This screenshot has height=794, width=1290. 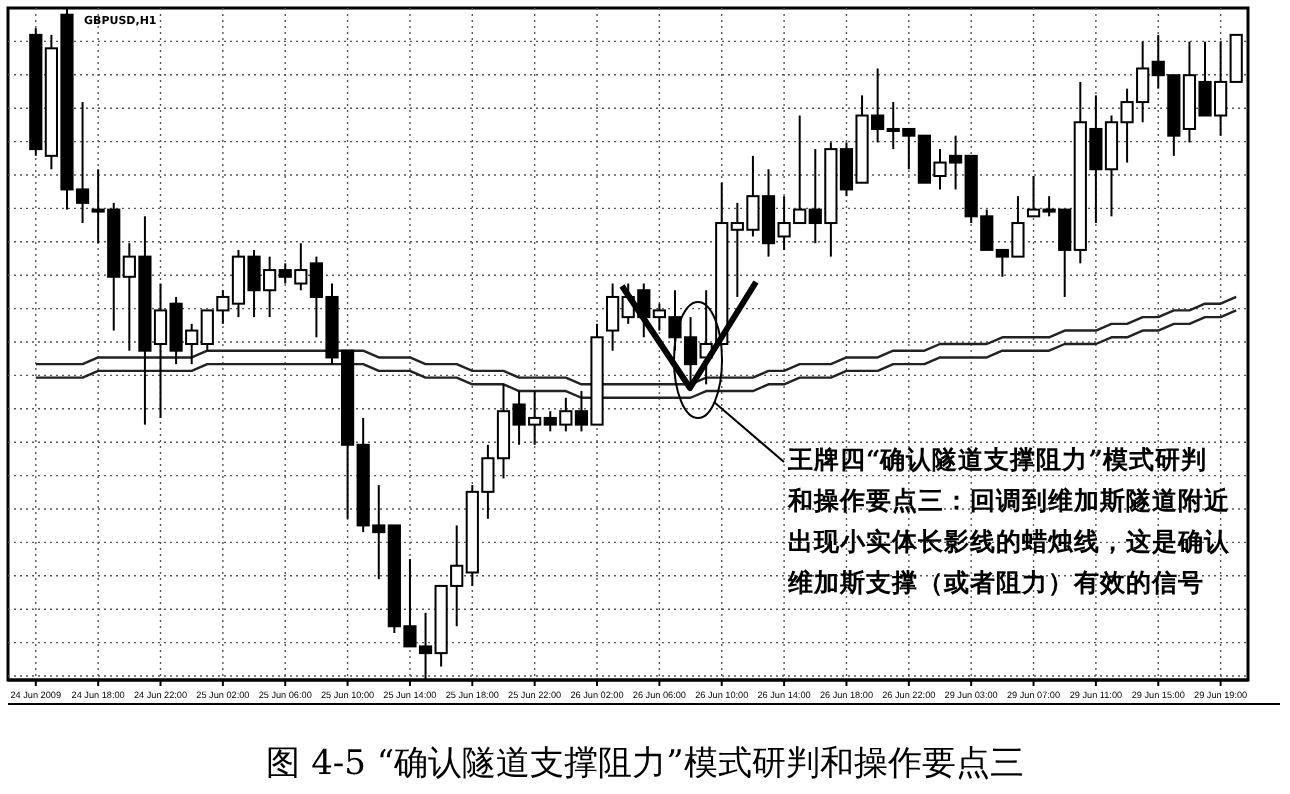 I want to click on text: 图 4-5 “确认隧道支撑阻力”模式研判和操作要点三, so click(x=645, y=764).